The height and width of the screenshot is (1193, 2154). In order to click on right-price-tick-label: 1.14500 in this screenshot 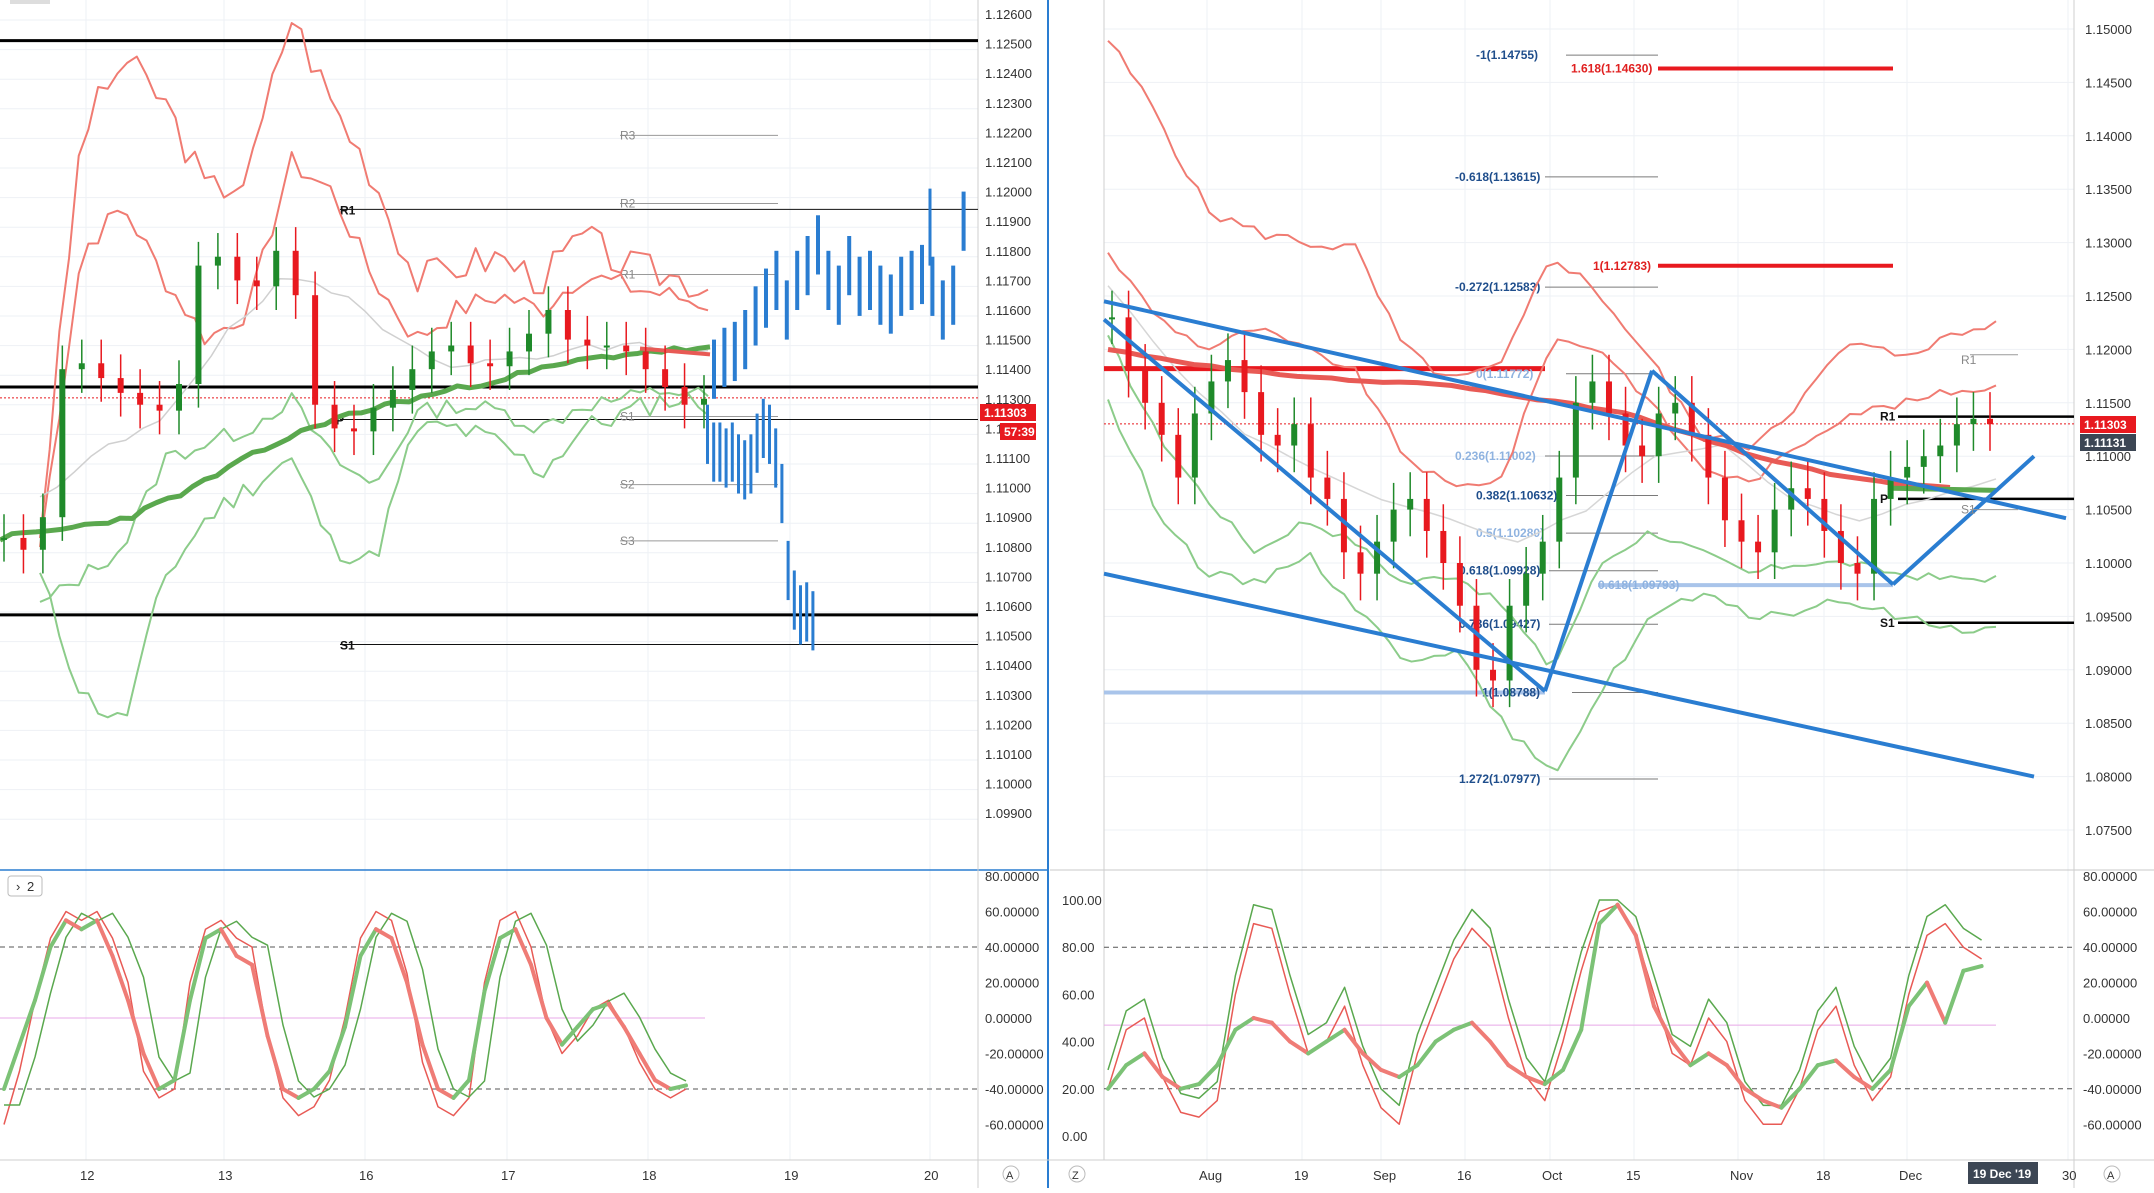, I will do `click(2108, 82)`.